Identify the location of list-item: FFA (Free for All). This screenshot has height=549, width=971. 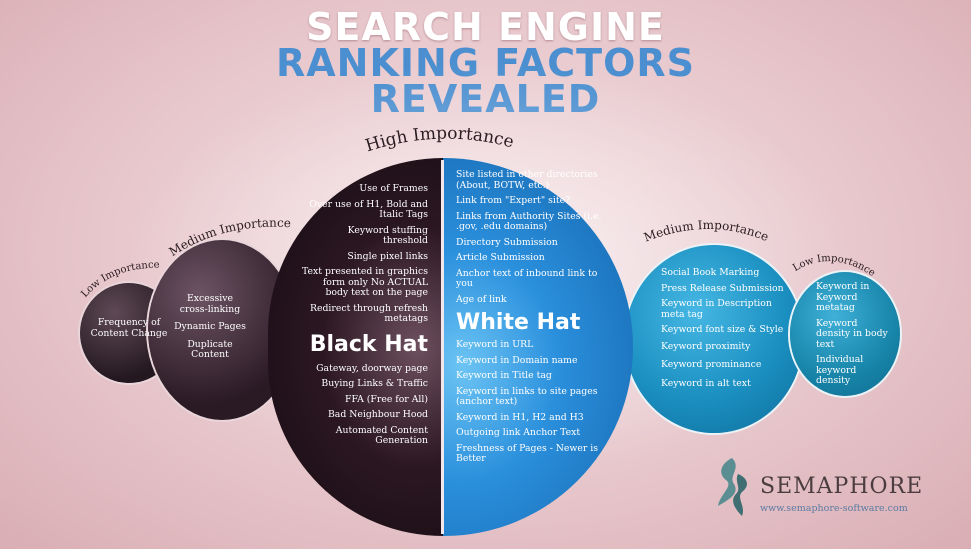
(386, 399).